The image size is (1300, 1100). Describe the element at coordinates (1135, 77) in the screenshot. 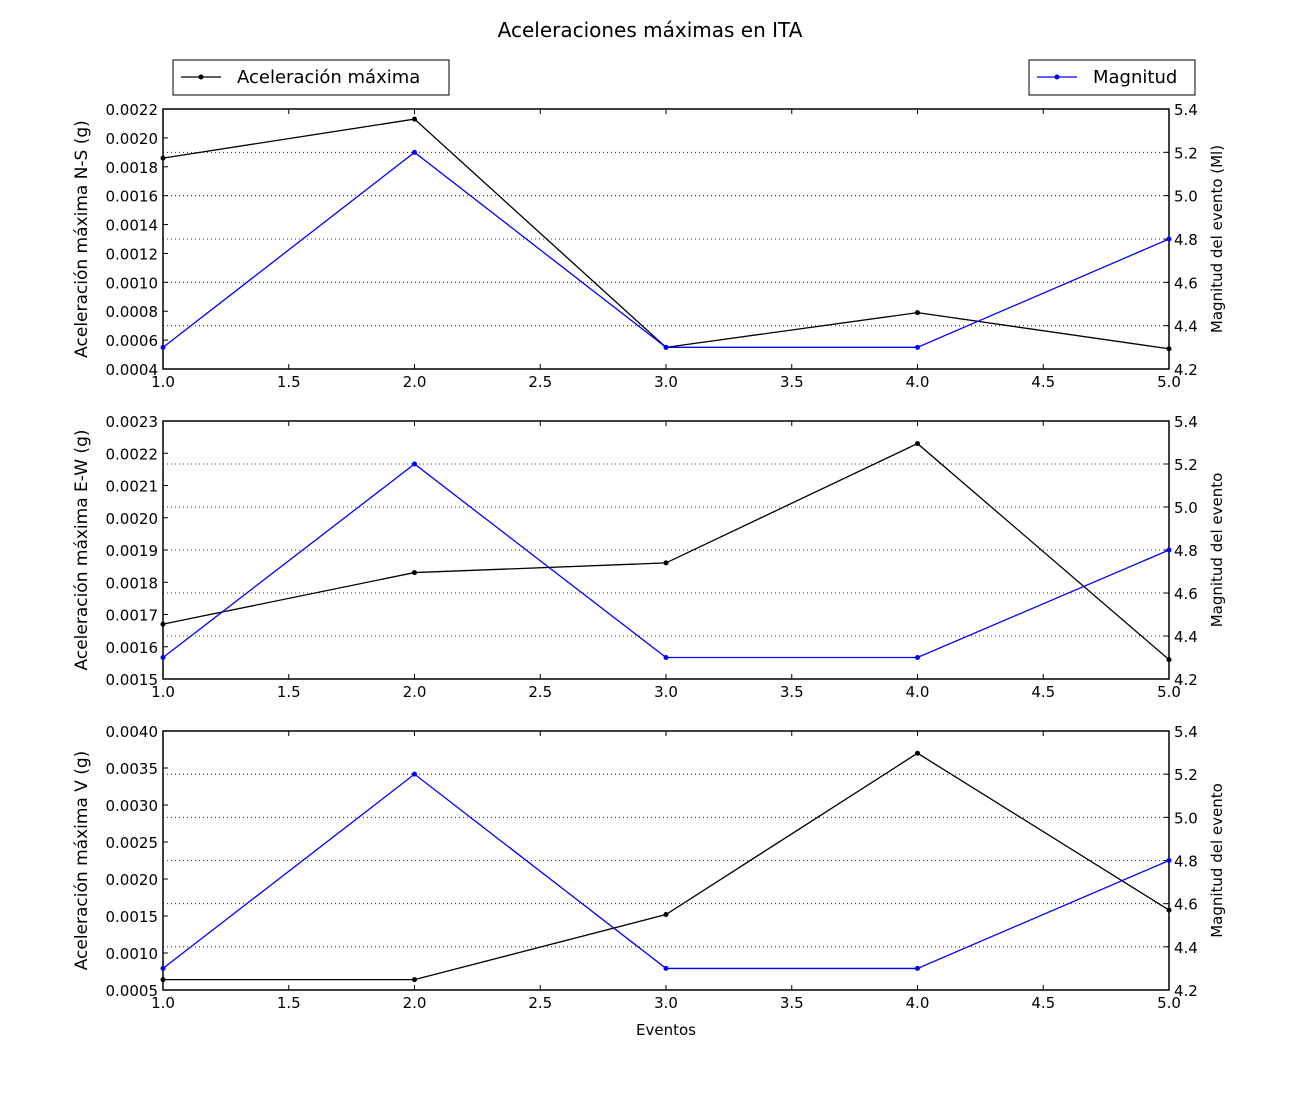

I see `legend-right-label: Magnitud` at that location.